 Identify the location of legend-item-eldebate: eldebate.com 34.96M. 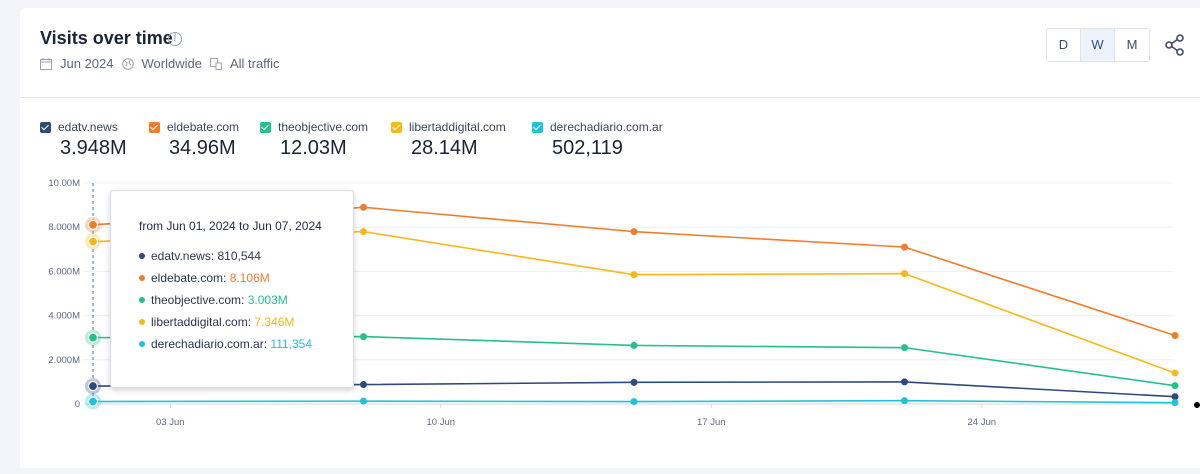
(204, 139).